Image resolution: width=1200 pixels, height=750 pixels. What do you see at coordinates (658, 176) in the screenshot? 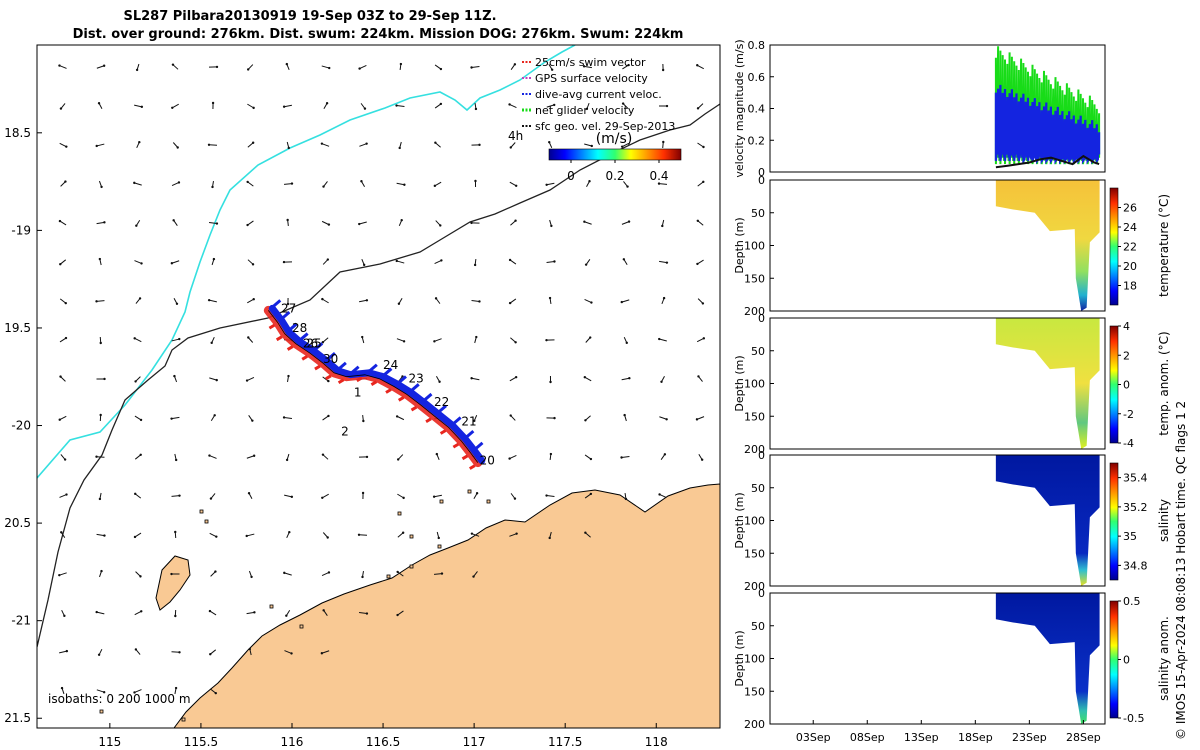
I see `colorbar-tick-label: 0.4` at bounding box center [658, 176].